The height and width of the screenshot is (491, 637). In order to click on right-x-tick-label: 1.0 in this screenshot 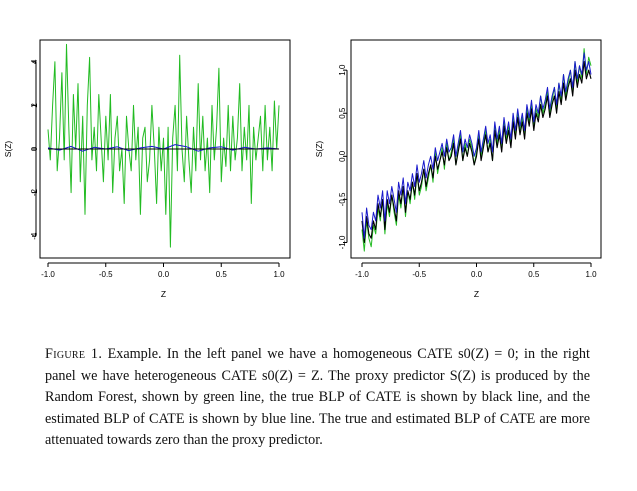, I will do `click(591, 274)`.